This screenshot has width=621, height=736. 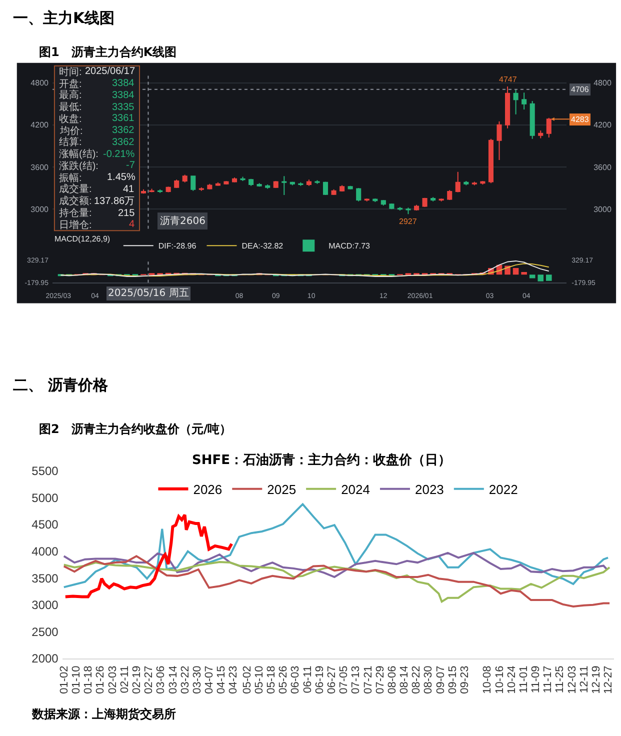 I want to click on annotation: 1.45%, so click(x=121, y=177).